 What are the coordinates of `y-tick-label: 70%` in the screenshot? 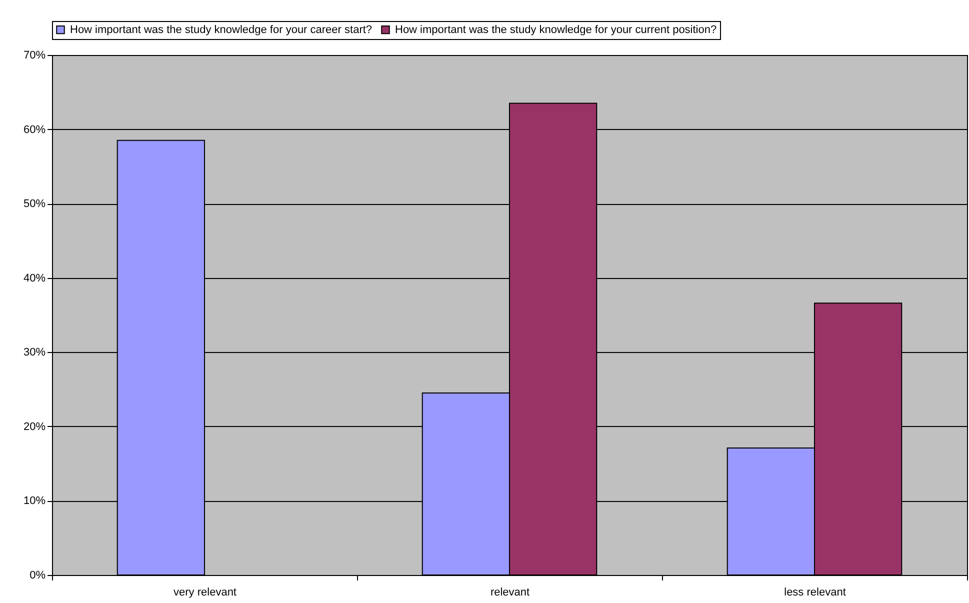 It's located at (34, 56).